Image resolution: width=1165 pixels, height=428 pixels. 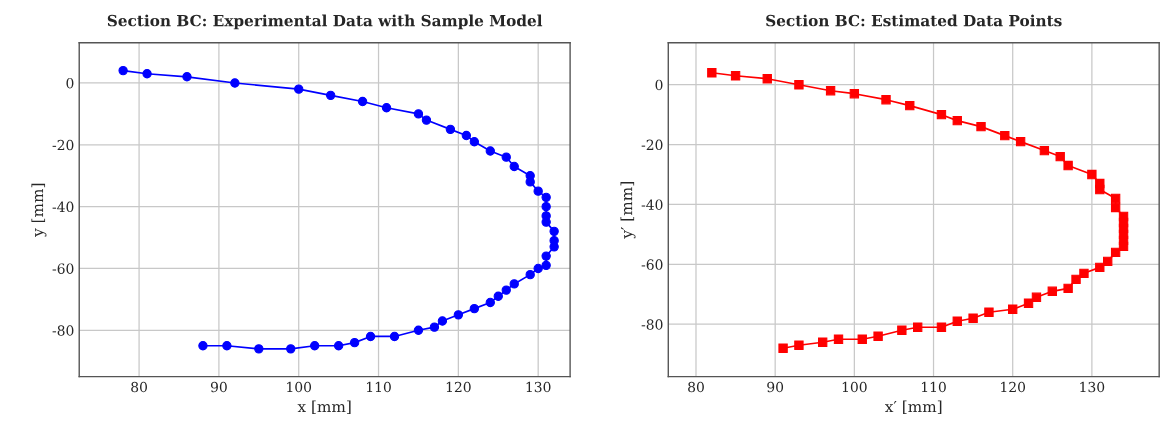 What do you see at coordinates (325, 22) in the screenshot?
I see `chart-title: Section BC: Experimental Data with Sample Model` at bounding box center [325, 22].